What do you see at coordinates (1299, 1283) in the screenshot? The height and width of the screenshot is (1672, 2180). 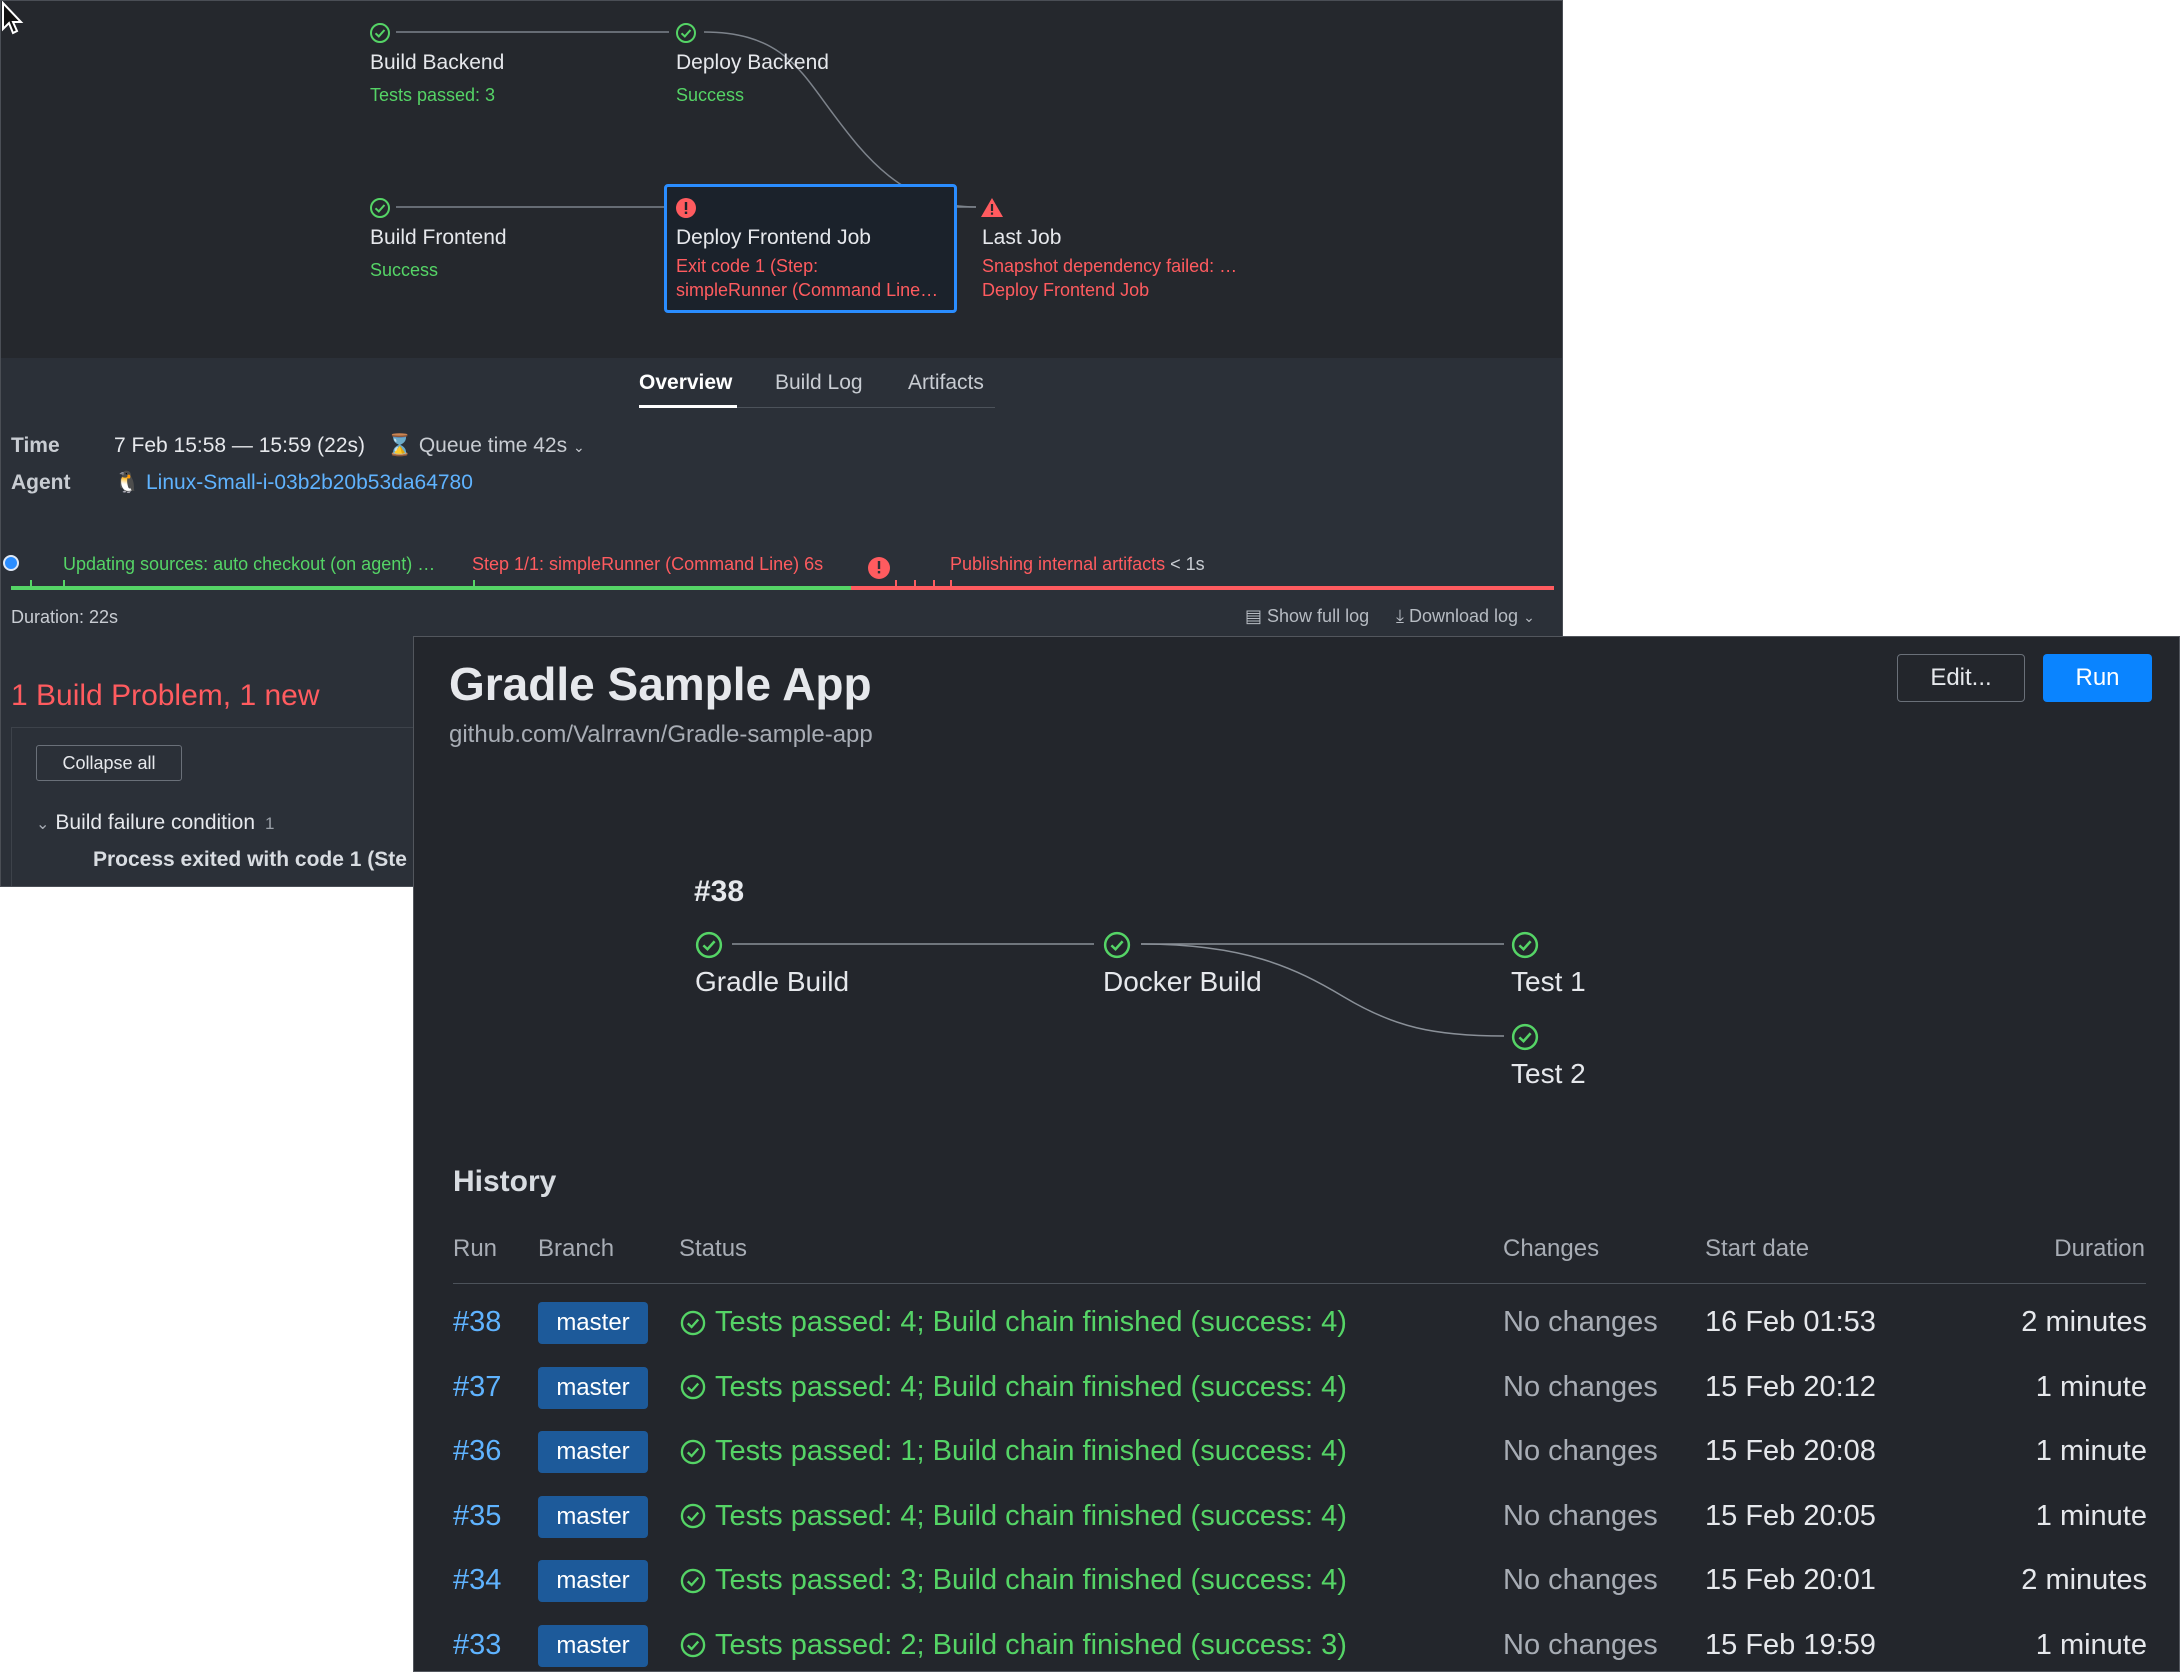 I see `table-header-divider` at bounding box center [1299, 1283].